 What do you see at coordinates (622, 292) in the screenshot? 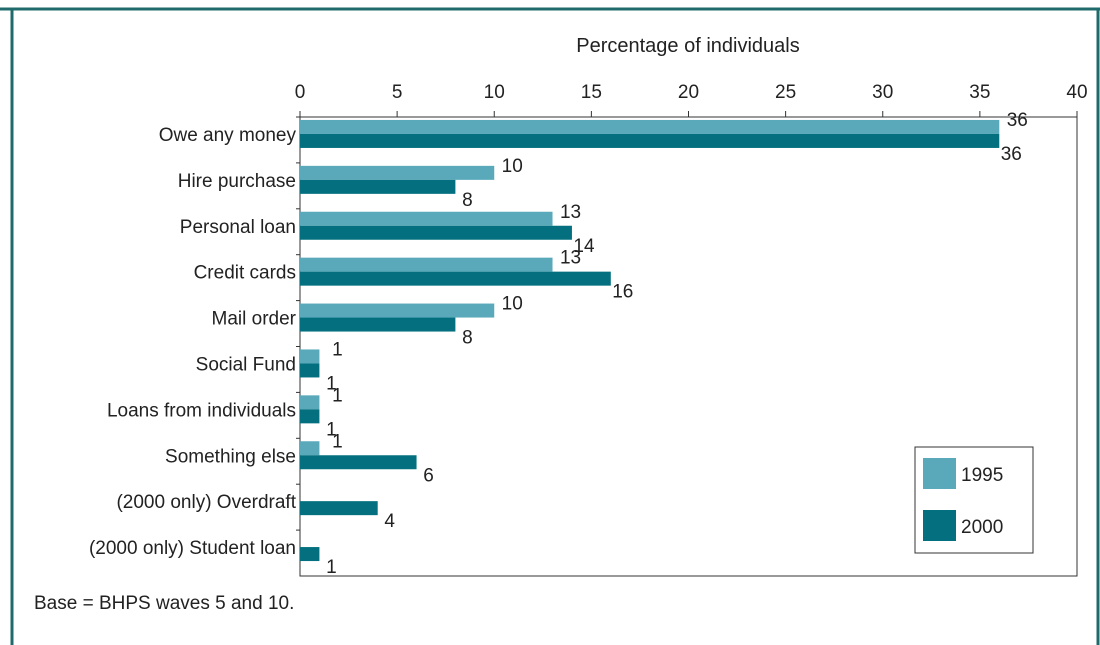
I see `data-label-2000: 16` at bounding box center [622, 292].